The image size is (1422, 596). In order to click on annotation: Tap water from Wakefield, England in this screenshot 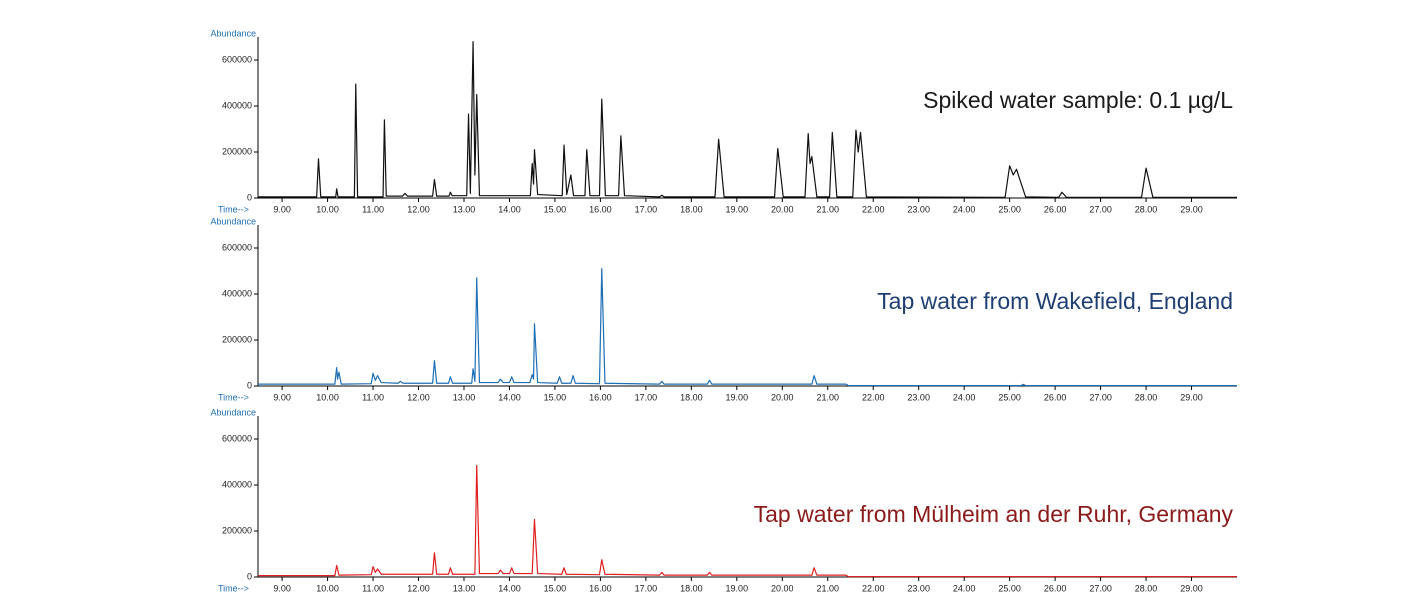, I will do `click(1055, 301)`.